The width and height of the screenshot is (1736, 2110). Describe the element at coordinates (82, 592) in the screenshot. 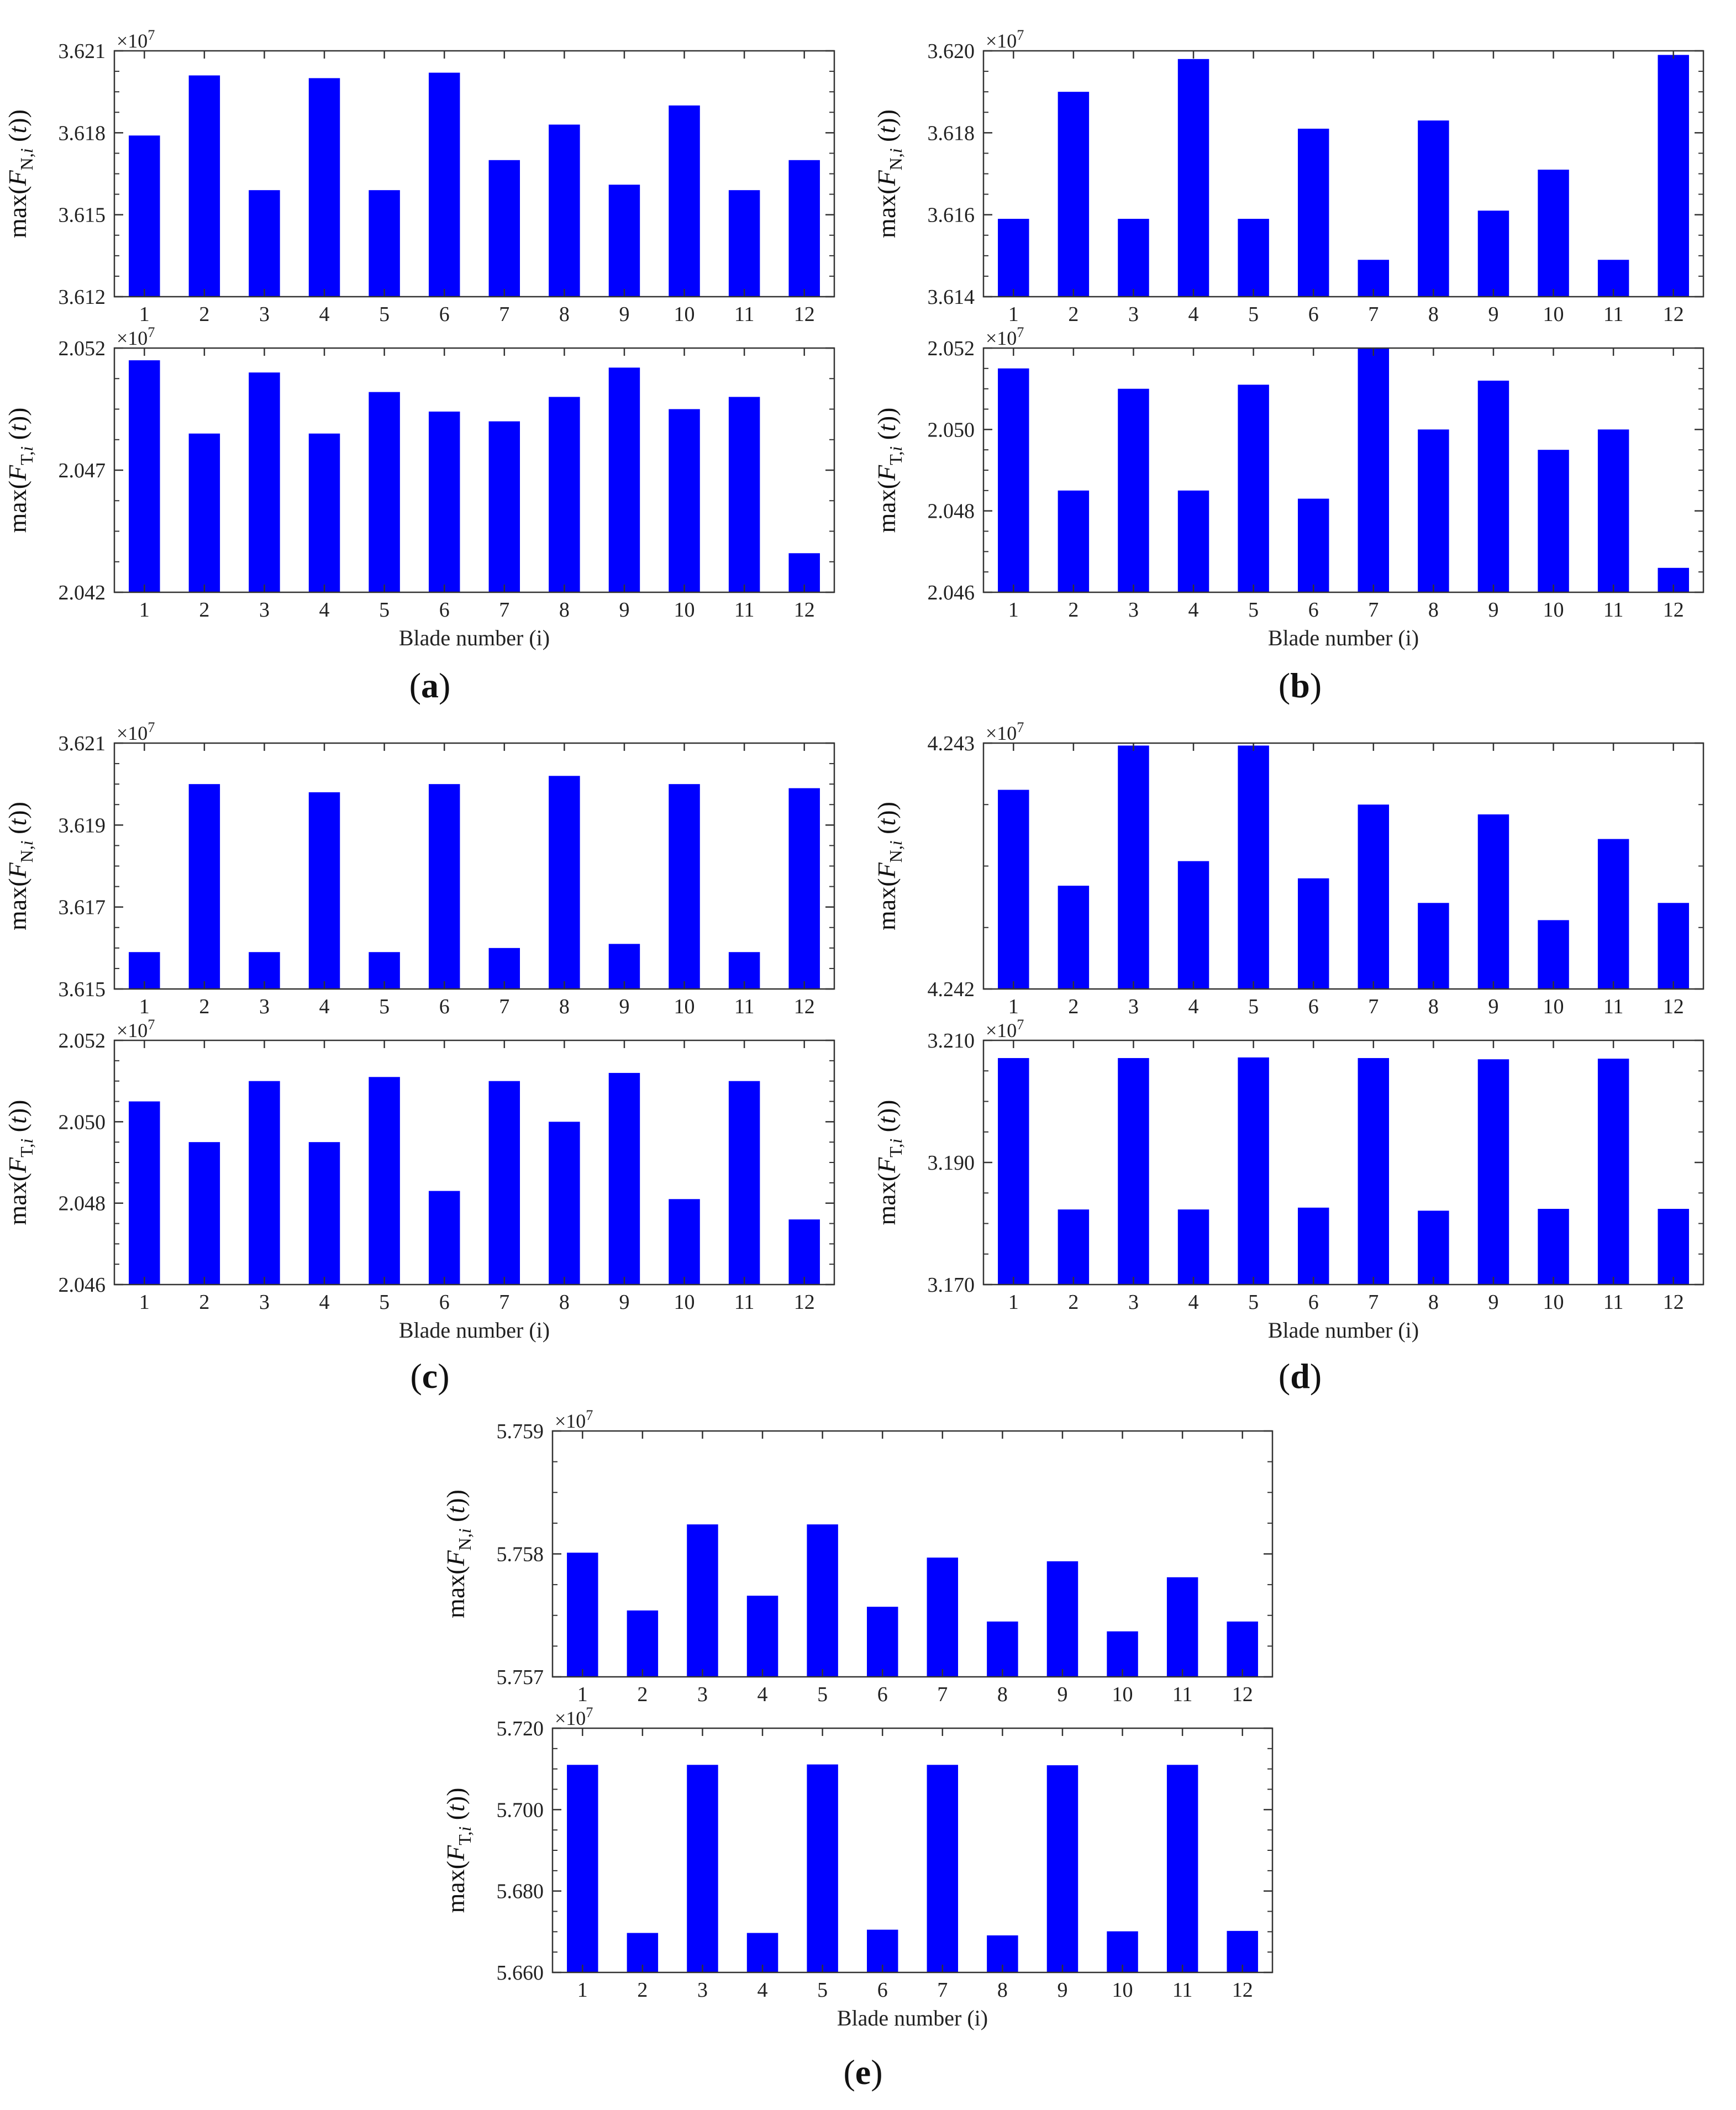

I see `y-tick-label: 2.042` at that location.